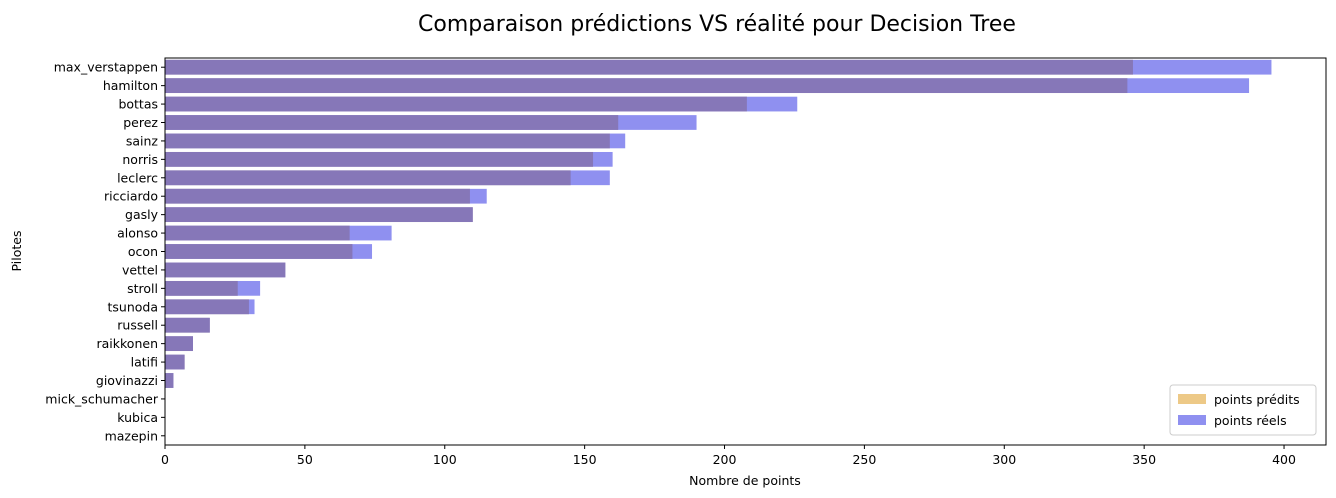  What do you see at coordinates (165, 459) in the screenshot?
I see `x-tick-label: 0` at bounding box center [165, 459].